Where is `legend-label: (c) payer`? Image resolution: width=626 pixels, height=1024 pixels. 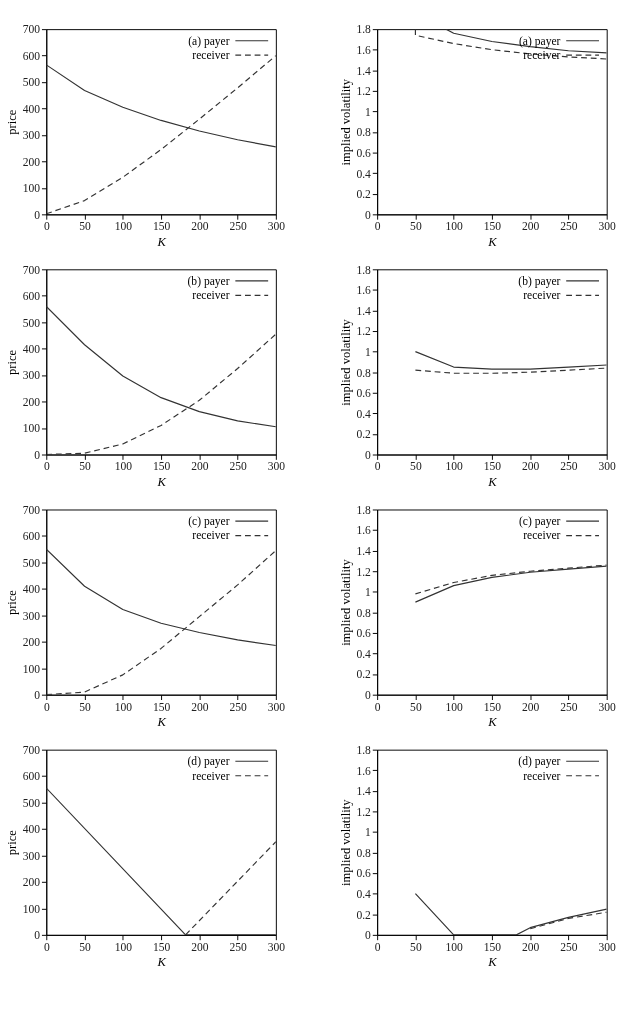
legend-label: (c) payer is located at coordinates (540, 521).